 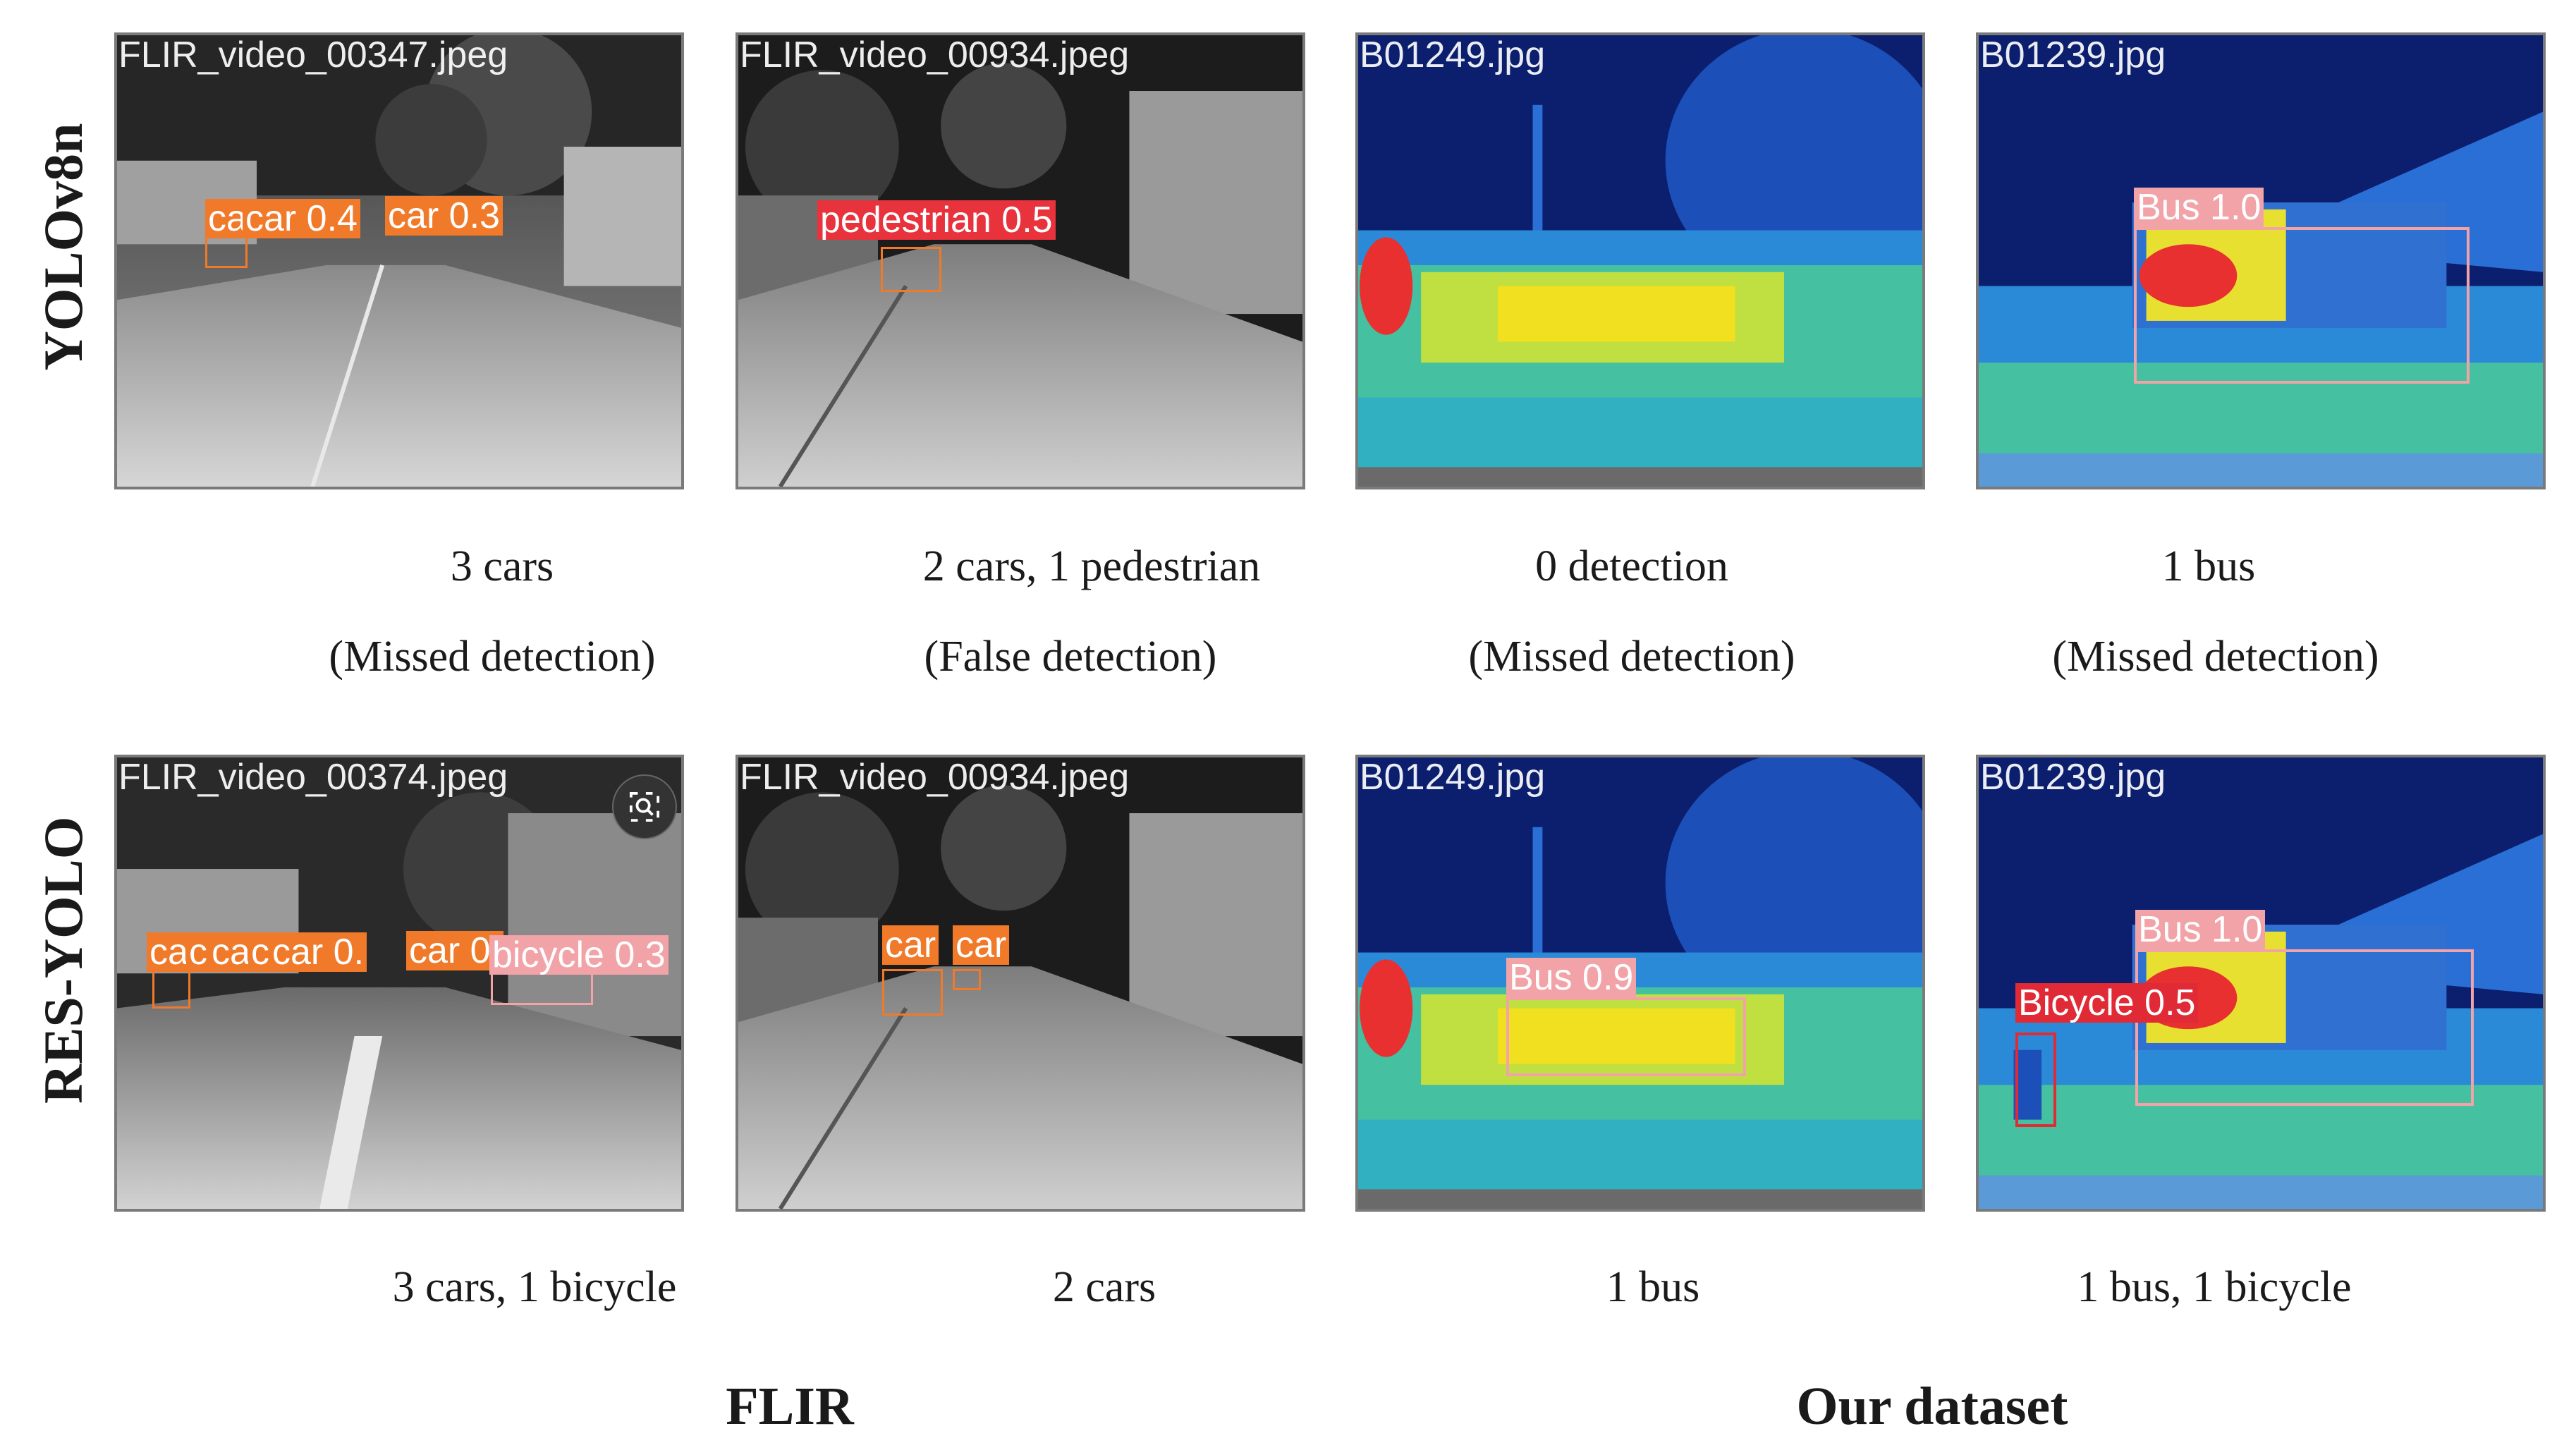 What do you see at coordinates (1631, 566) in the screenshot?
I see `caption: 0 detection` at bounding box center [1631, 566].